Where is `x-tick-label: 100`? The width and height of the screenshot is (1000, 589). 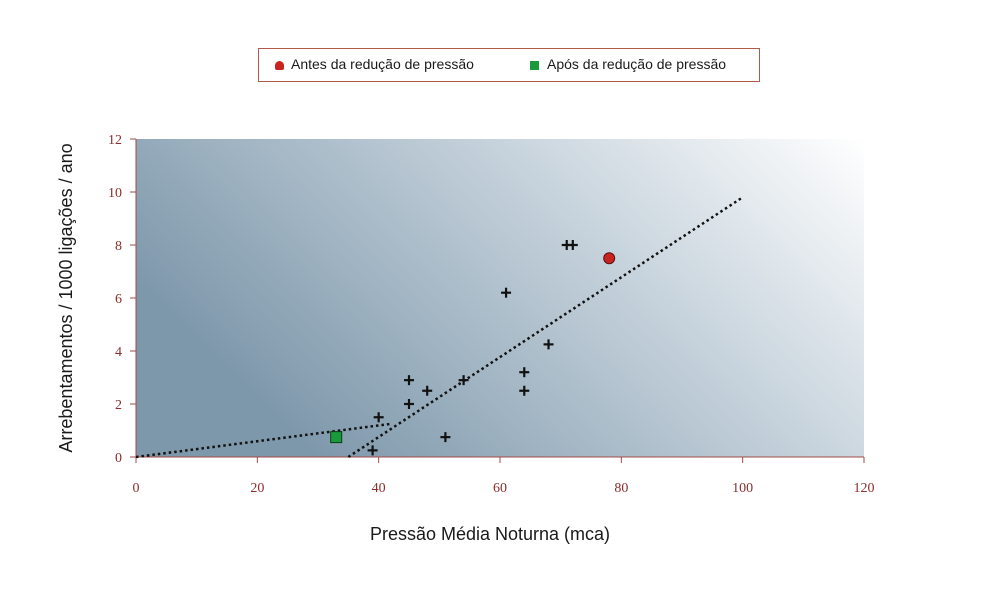
x-tick-label: 100 is located at coordinates (742, 488).